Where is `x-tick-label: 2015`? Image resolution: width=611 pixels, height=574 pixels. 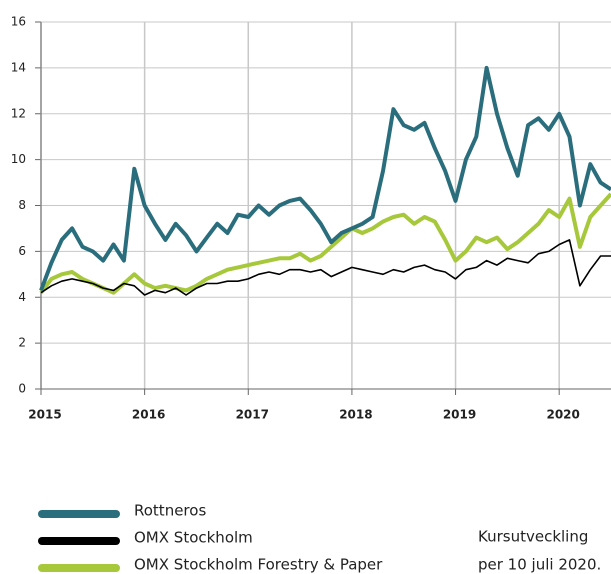 x-tick-label: 2015 is located at coordinates (44, 415).